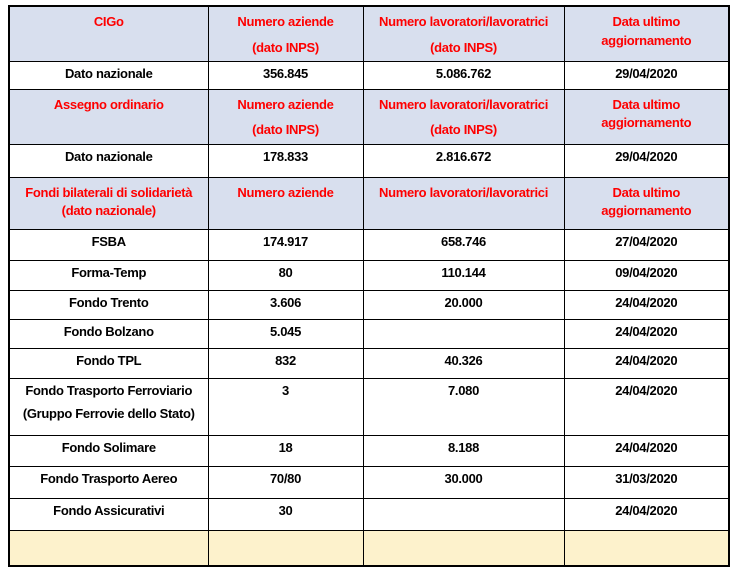  I want to click on table-row: Fondo Bolzano 5.045 24/04/2020, so click(369, 333).